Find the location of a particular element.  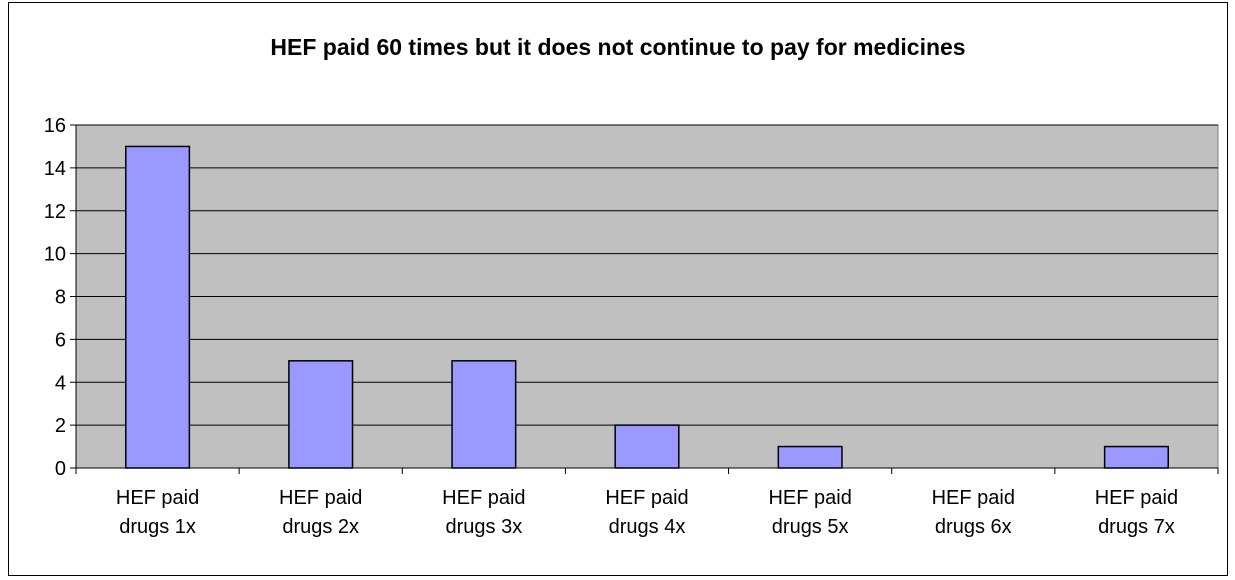

y-tick-label: 10 is located at coordinates (55, 255).